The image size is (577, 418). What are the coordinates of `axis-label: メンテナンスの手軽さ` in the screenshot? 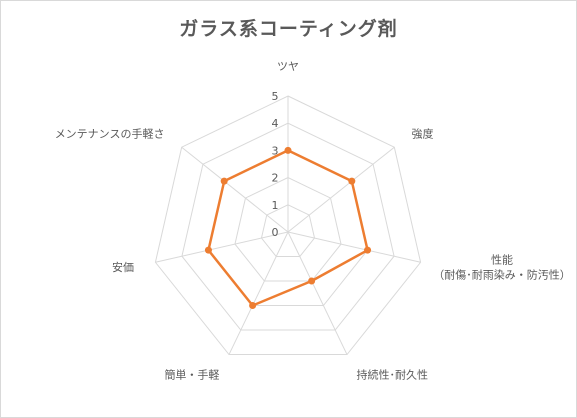 It's located at (110, 133).